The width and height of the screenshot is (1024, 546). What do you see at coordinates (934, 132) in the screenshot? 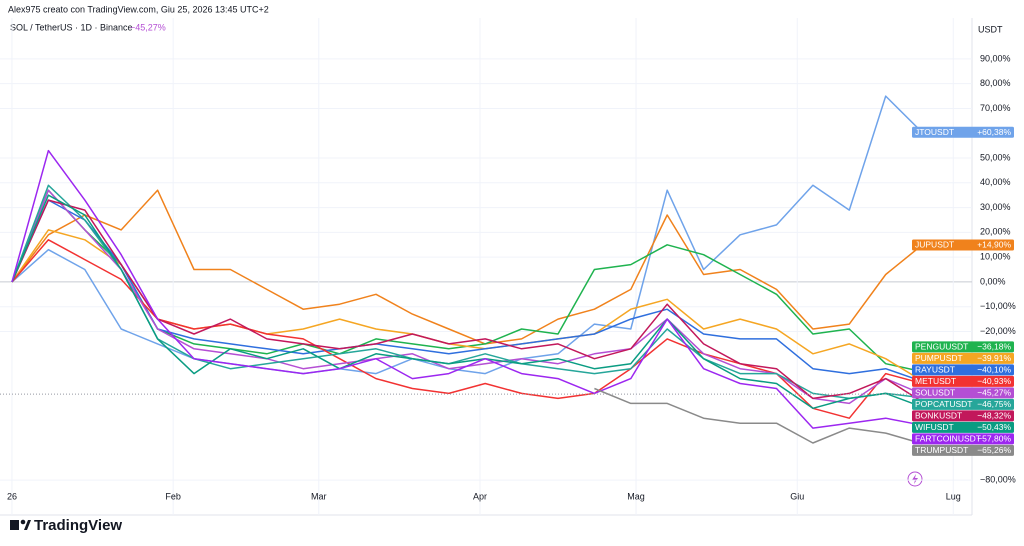
I see `legend-label: JTOUSDT` at bounding box center [934, 132].